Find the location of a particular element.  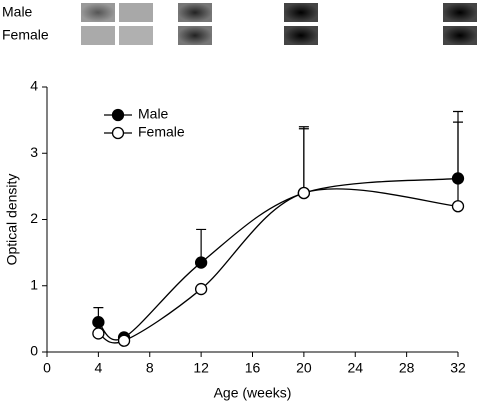

blot-panel: Male Female is located at coordinates (239, 24).